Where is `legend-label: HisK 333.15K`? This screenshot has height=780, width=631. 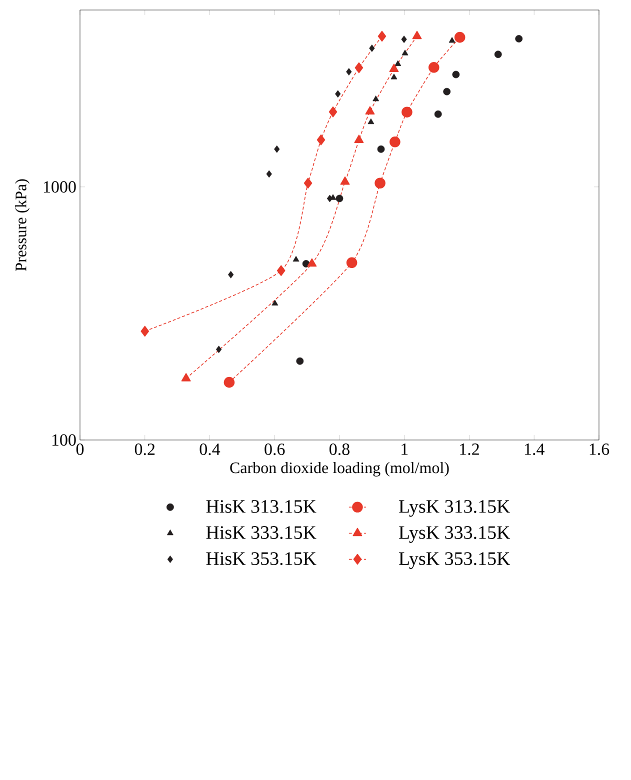 legend-label: HisK 333.15K is located at coordinates (261, 533).